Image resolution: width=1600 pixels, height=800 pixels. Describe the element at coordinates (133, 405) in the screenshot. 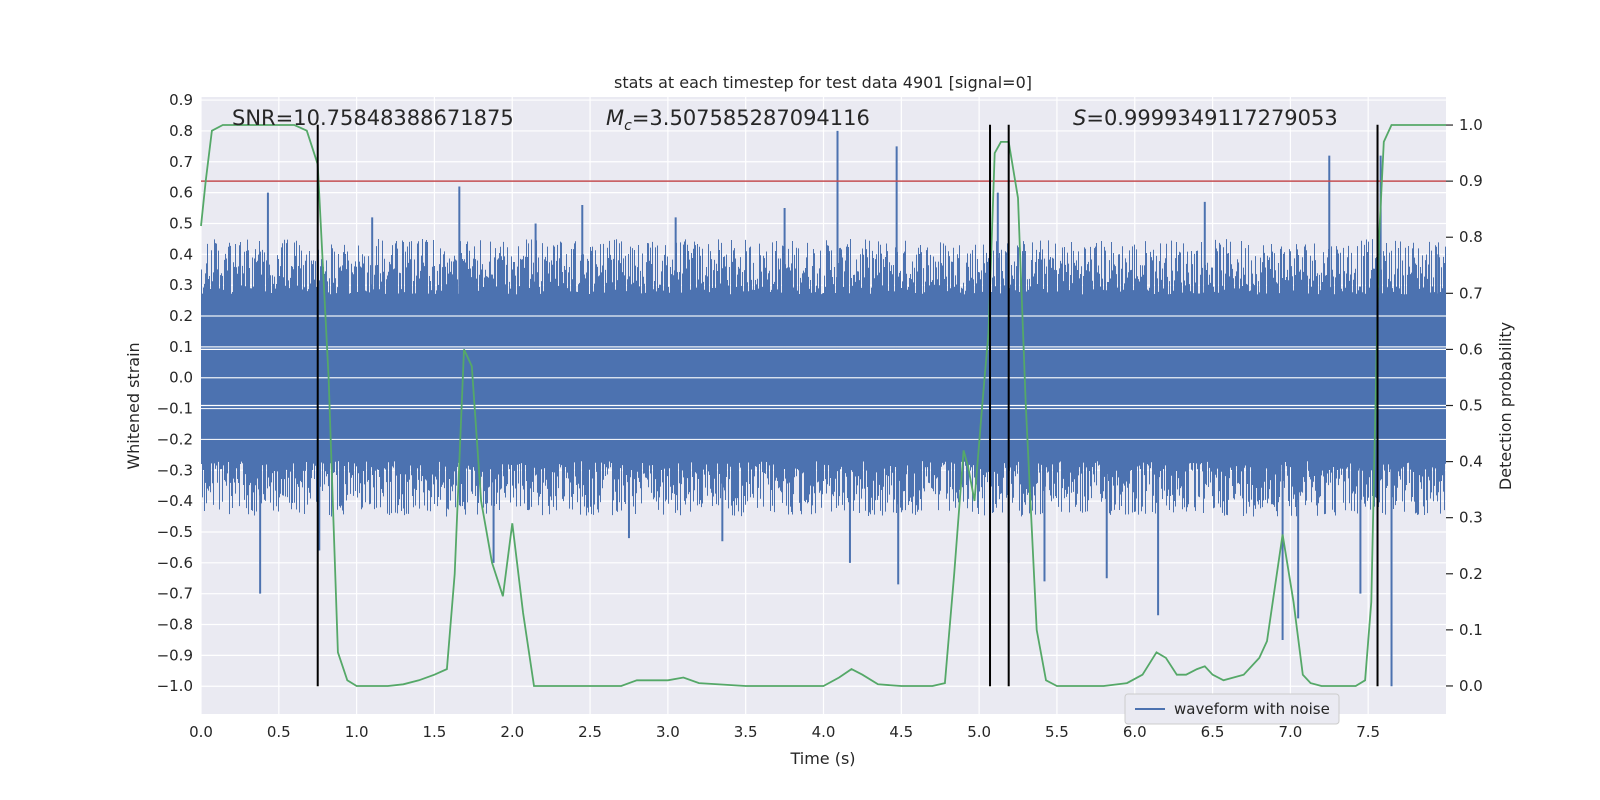

I see `left-y-axis-label: Whitened strain` at that location.